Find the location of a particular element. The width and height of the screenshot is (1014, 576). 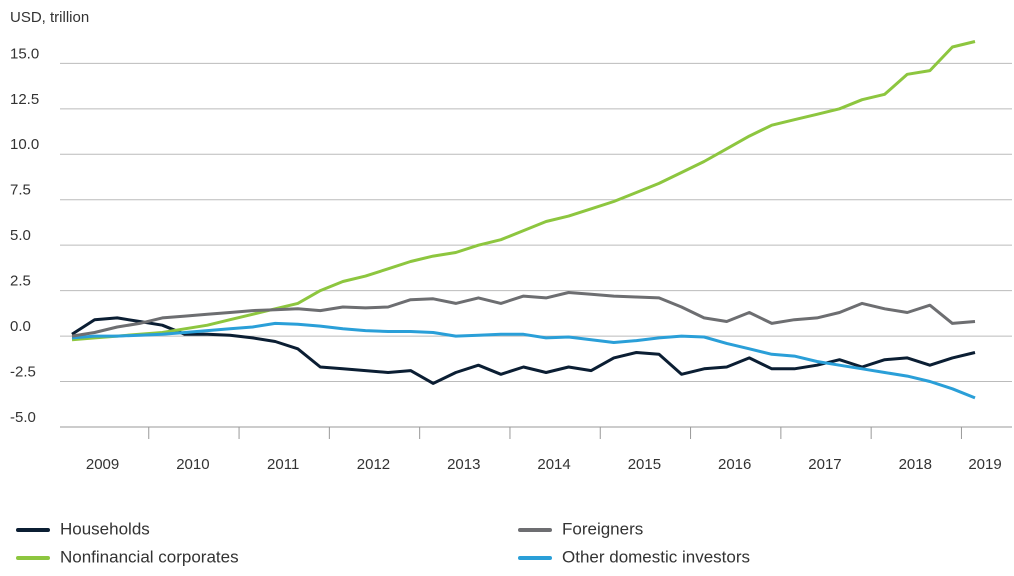

x-tick-label: 2013 is located at coordinates (463, 464).